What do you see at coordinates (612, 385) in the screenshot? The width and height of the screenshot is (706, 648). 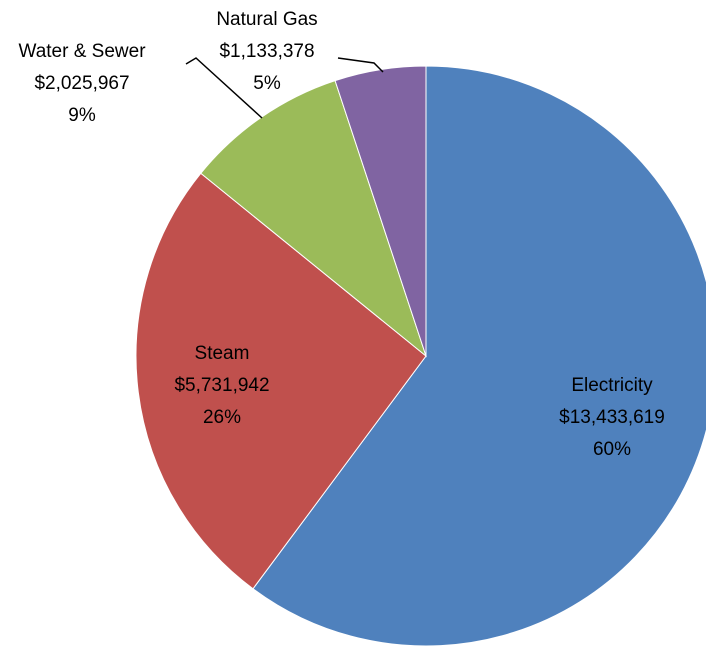 I see `slice-label: Electricity` at bounding box center [612, 385].